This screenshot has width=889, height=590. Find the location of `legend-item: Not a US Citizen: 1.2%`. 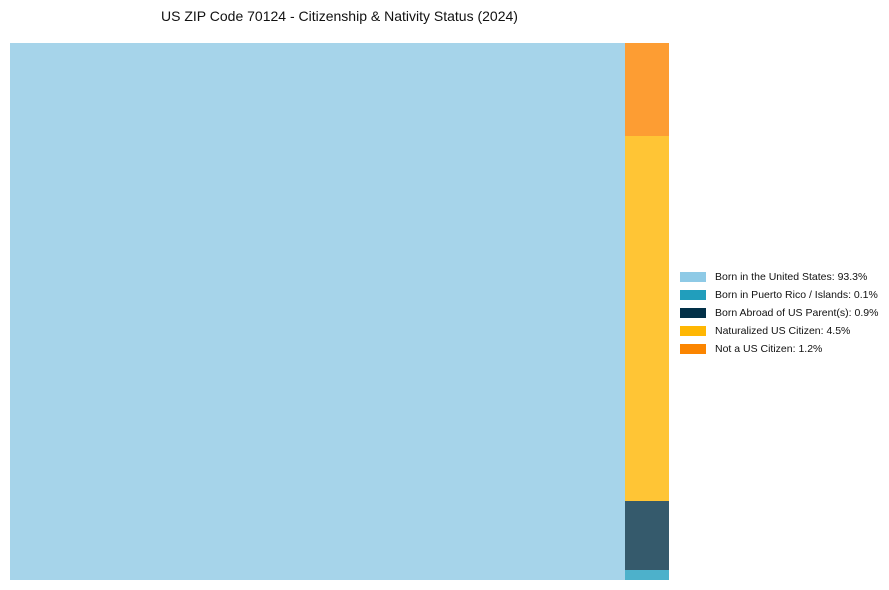

legend-item: Not a US Citizen: 1.2% is located at coordinates (779, 349).